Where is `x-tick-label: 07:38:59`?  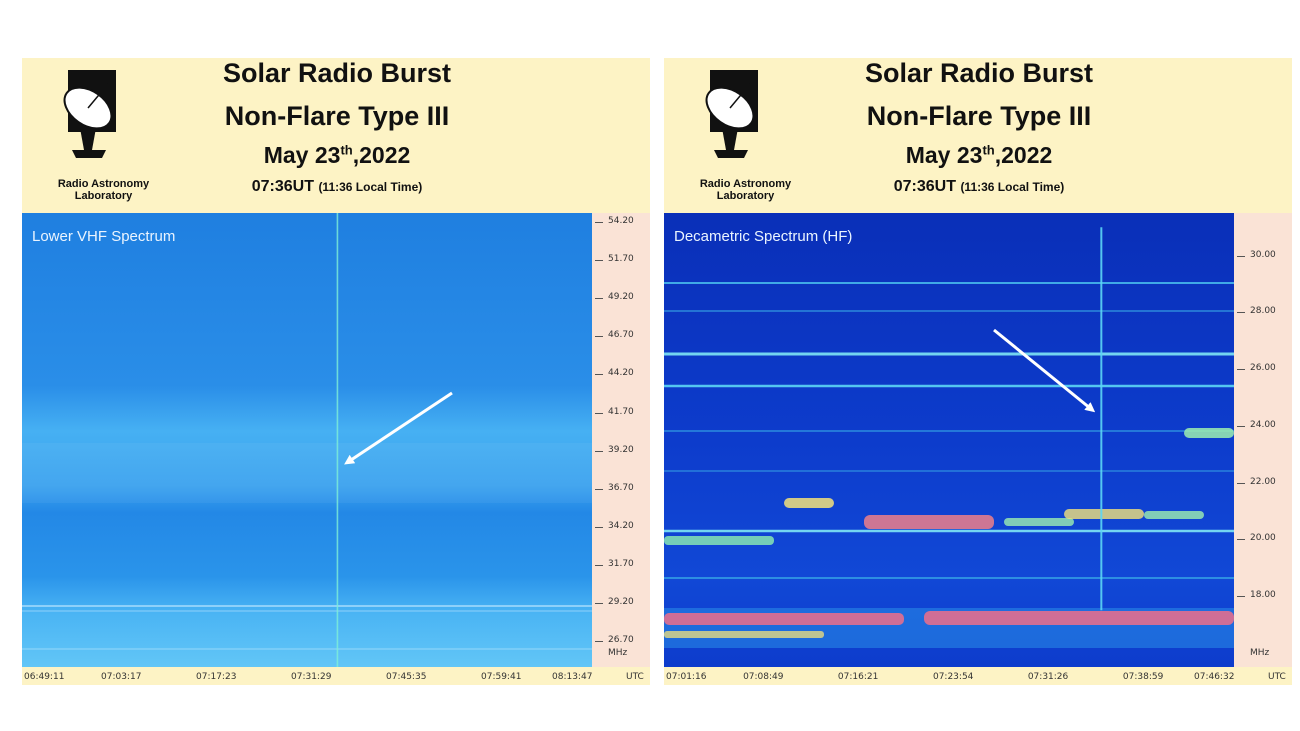 x-tick-label: 07:38:59 is located at coordinates (1143, 677).